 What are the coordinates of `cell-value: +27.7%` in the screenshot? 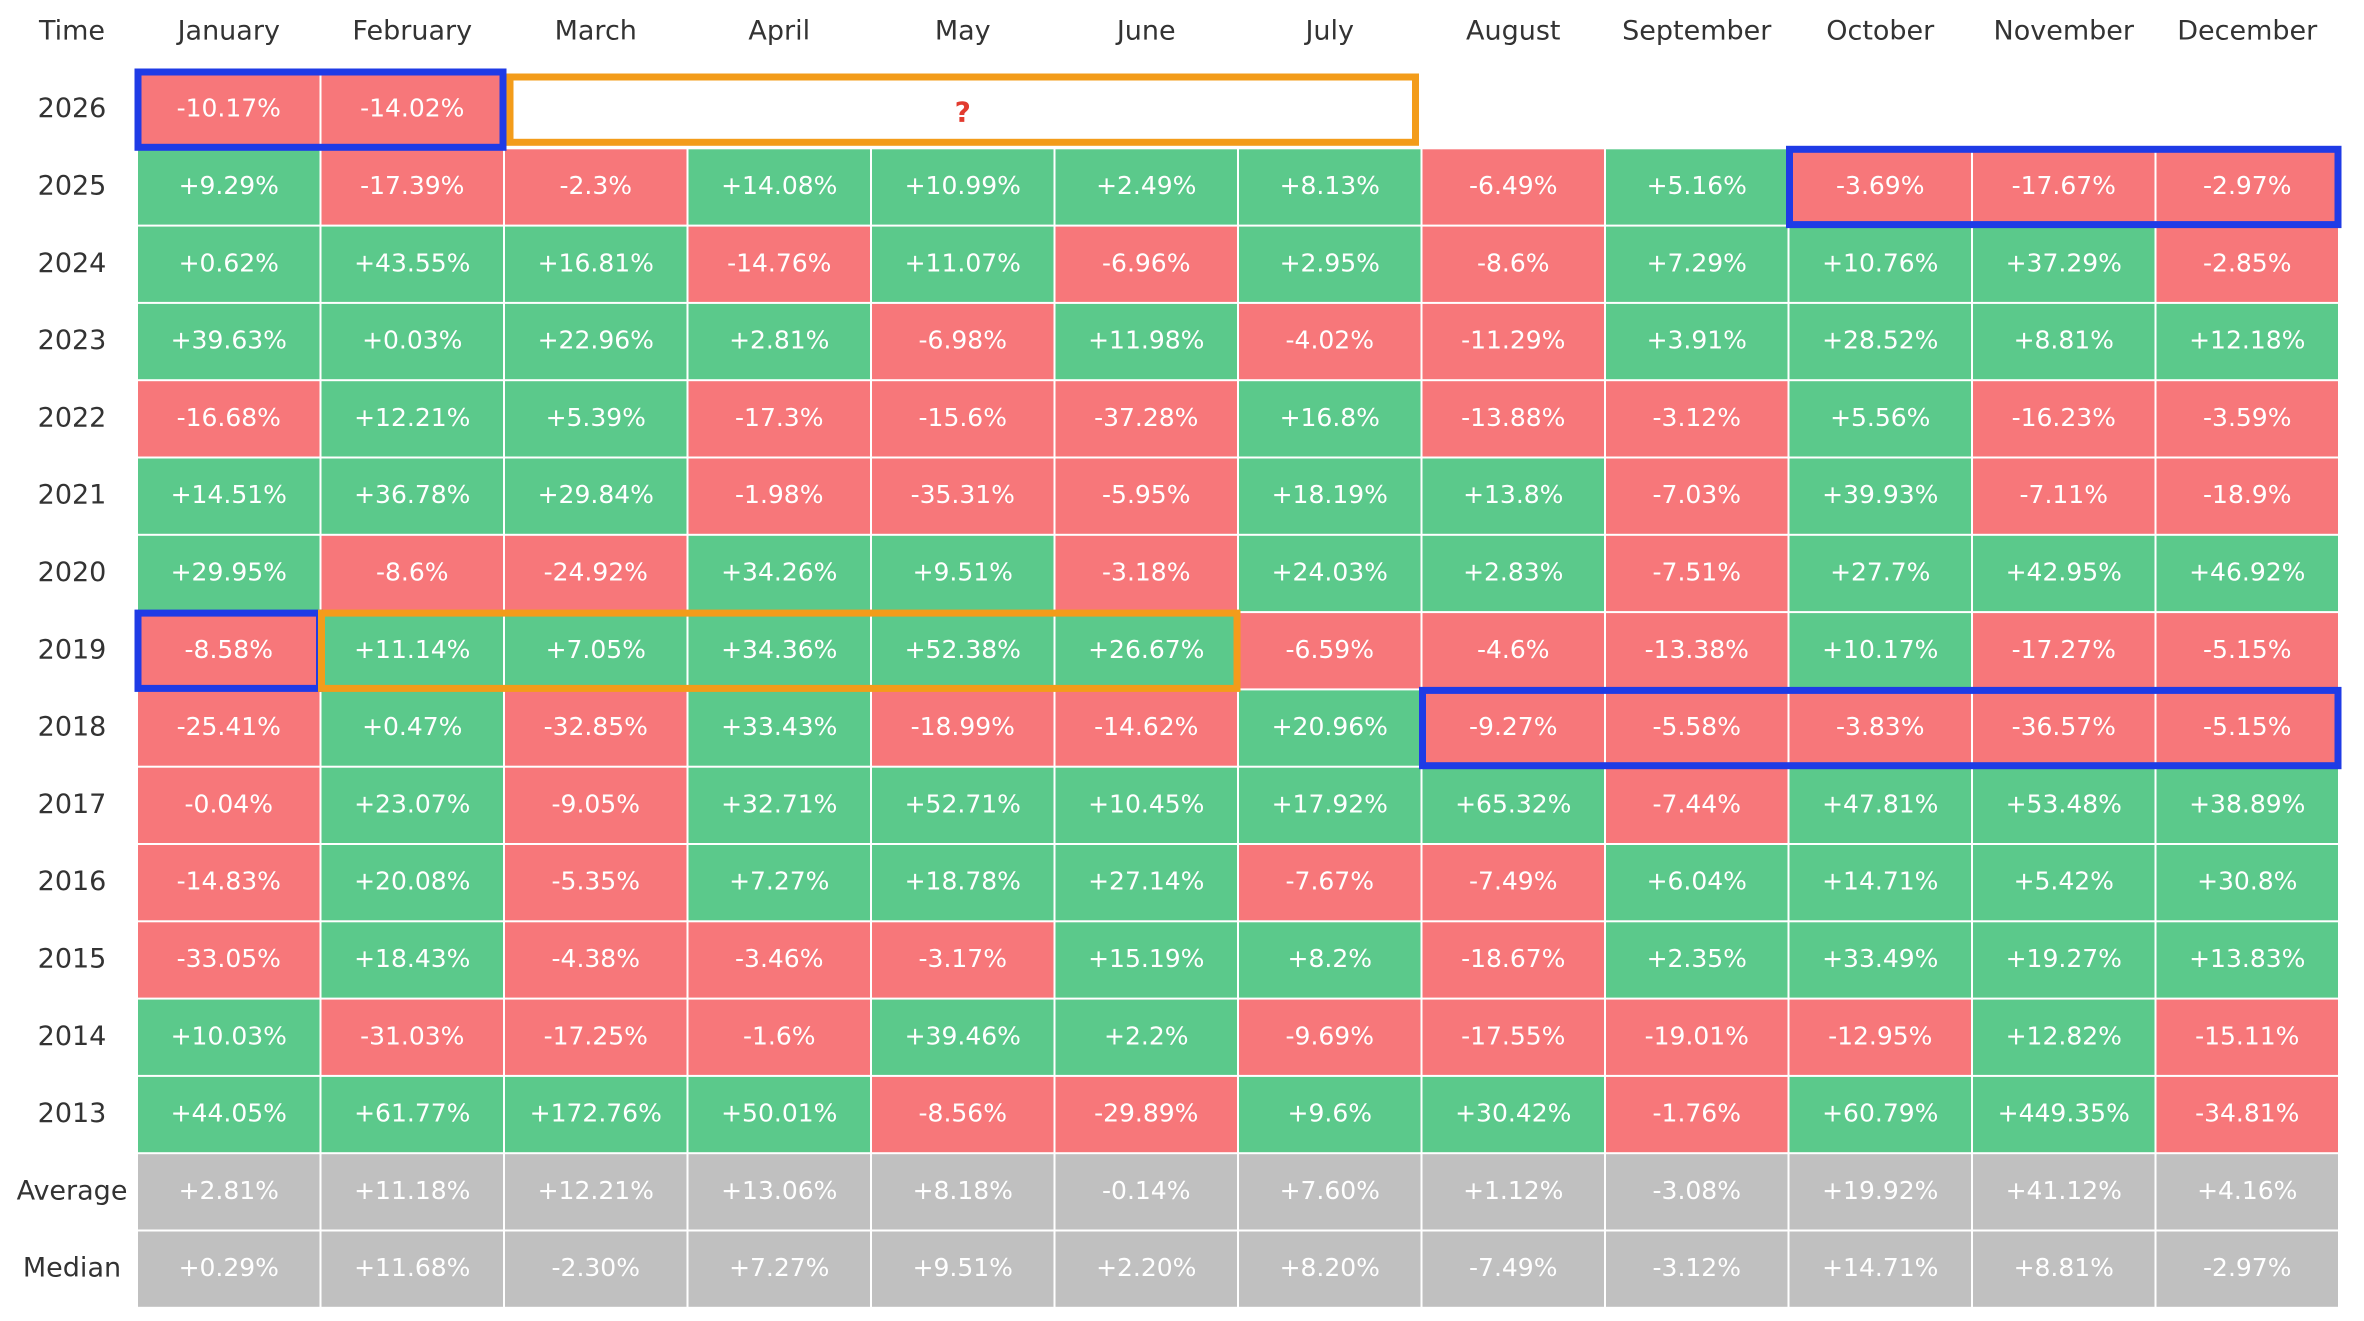 It's located at (1880, 571).